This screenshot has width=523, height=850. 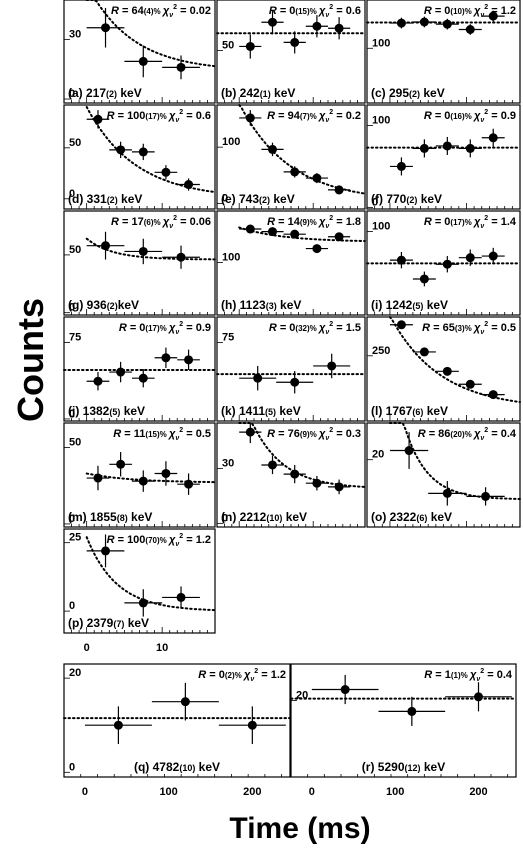 What do you see at coordinates (105, 93) in the screenshot?
I see `panel-label: (a) 217(2) keV` at bounding box center [105, 93].